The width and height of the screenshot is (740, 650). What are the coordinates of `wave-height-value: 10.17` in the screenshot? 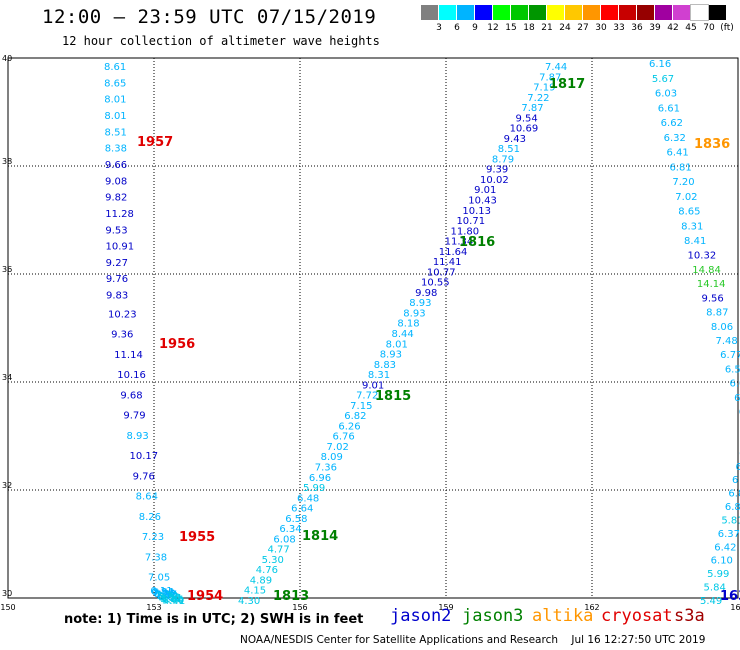 It's located at (144, 456).